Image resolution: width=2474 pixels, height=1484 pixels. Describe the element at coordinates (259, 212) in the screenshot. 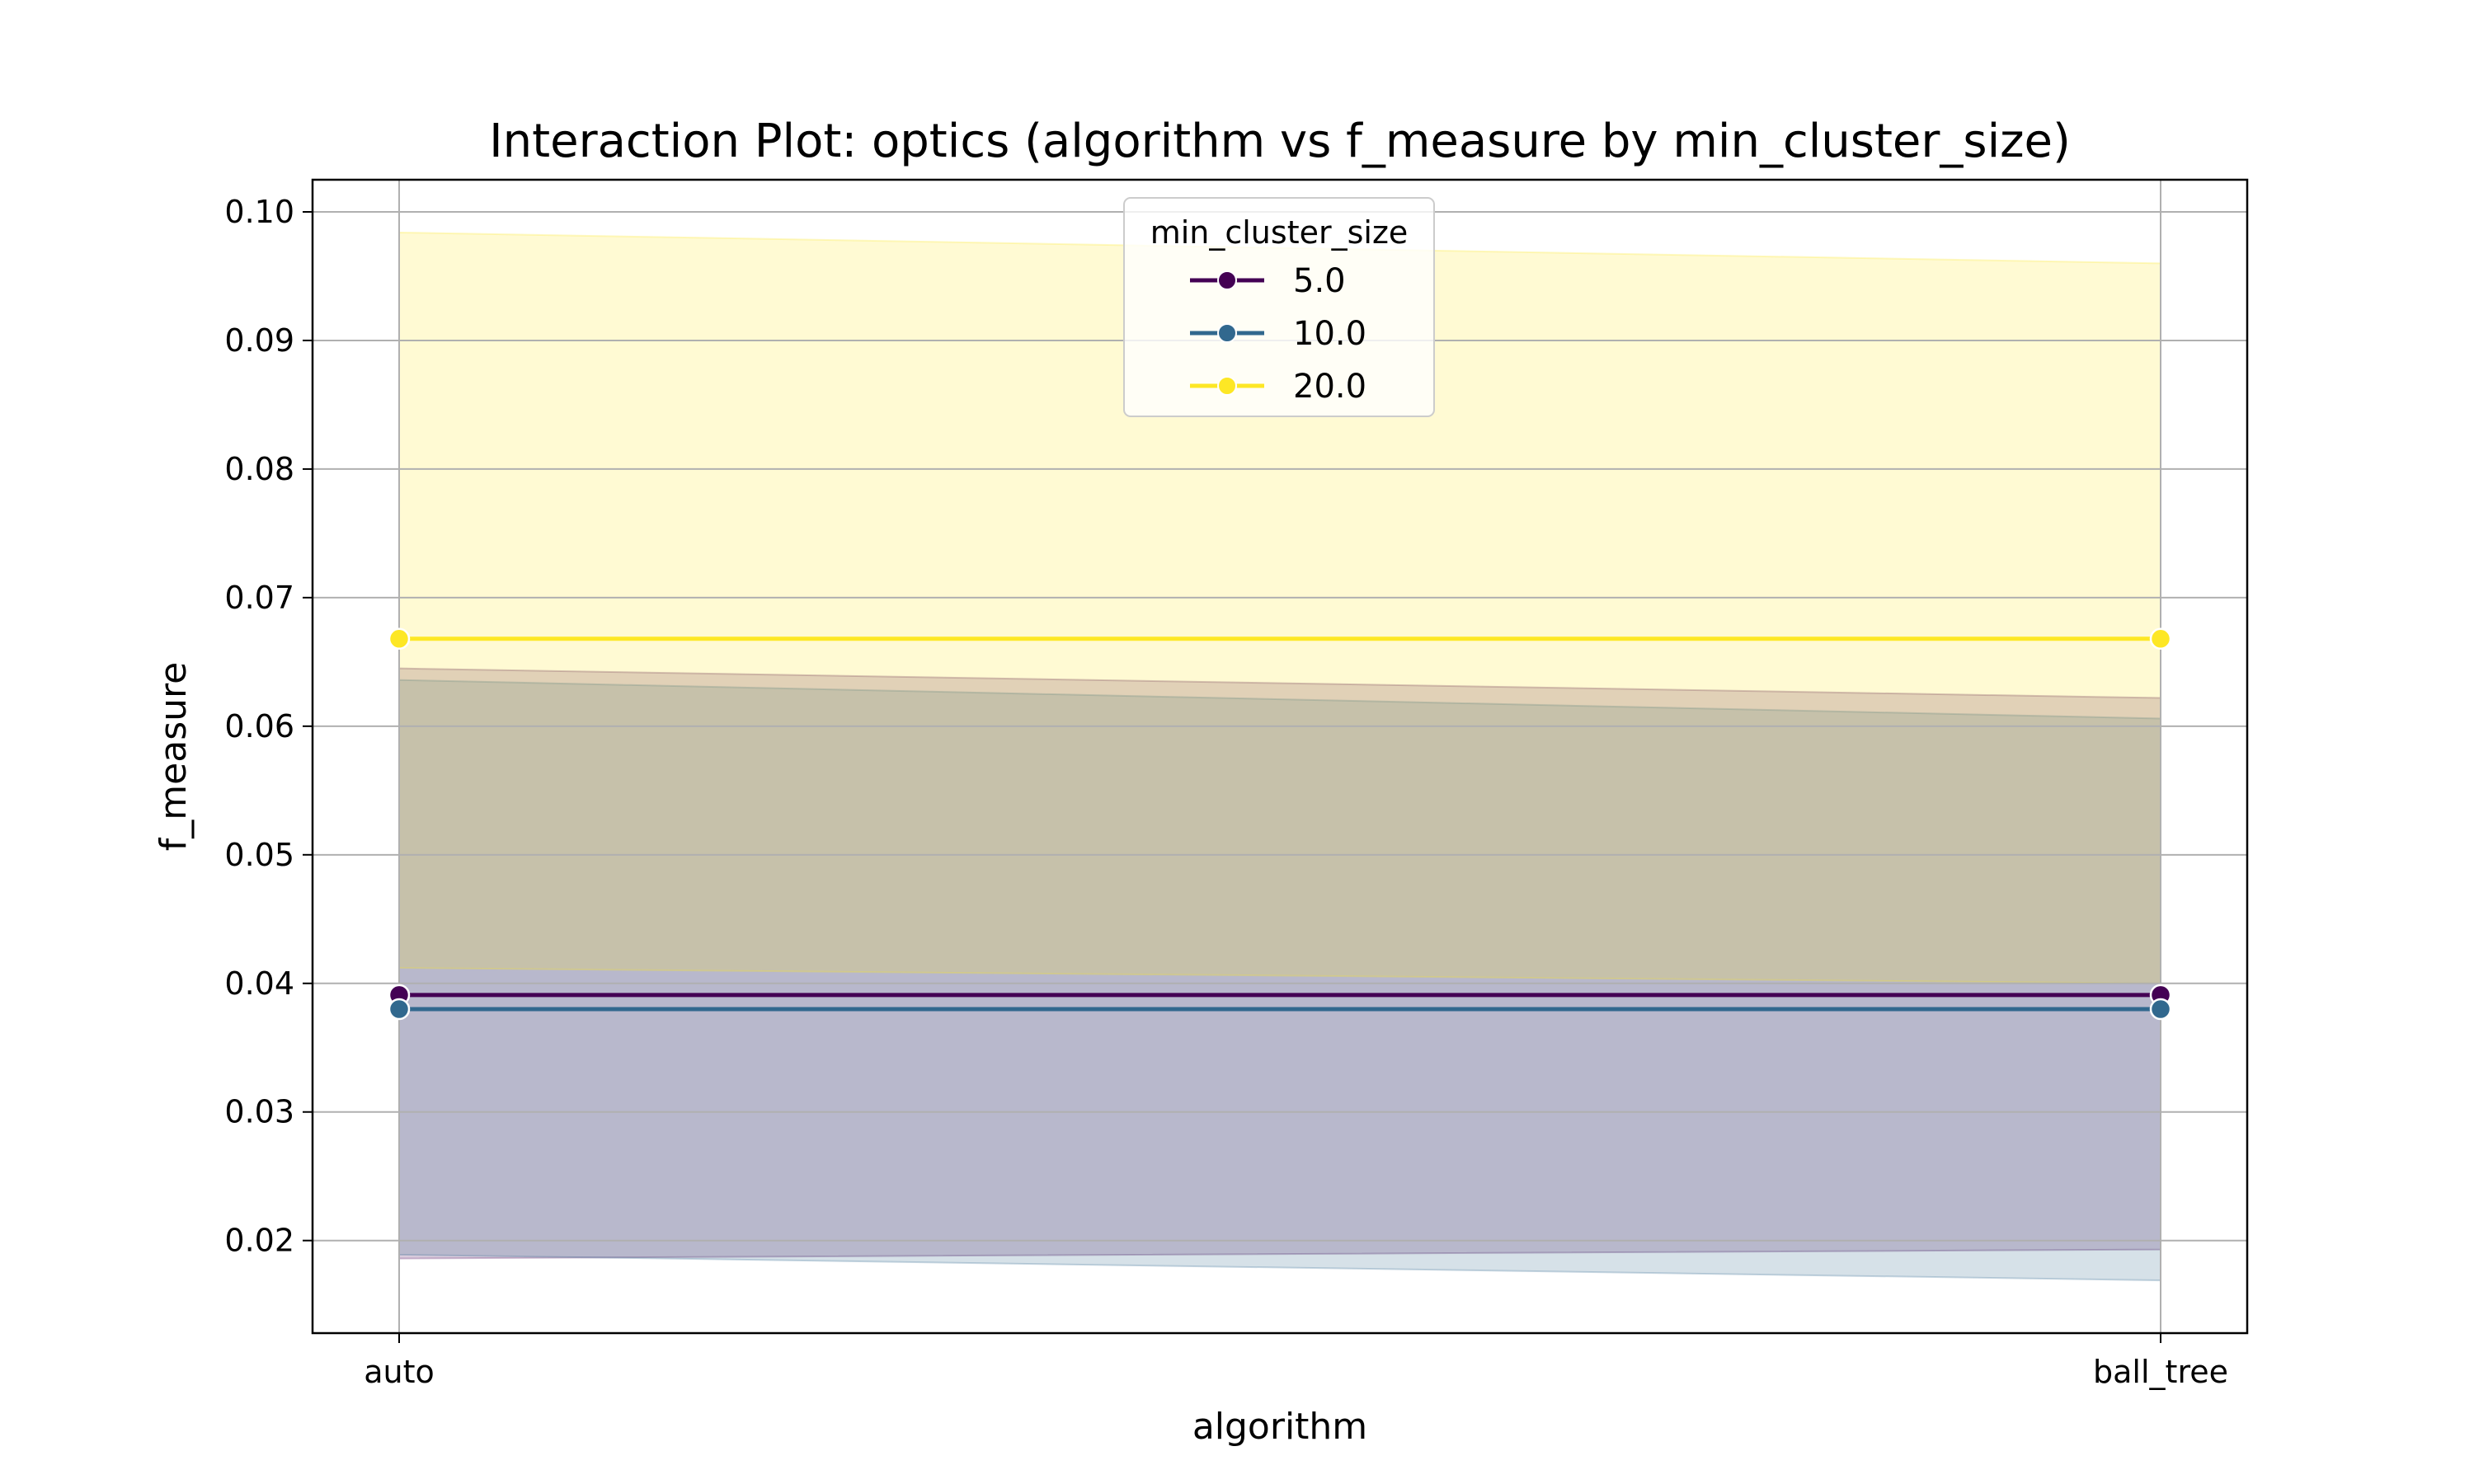

I see `y-tick-label: 0.10` at that location.